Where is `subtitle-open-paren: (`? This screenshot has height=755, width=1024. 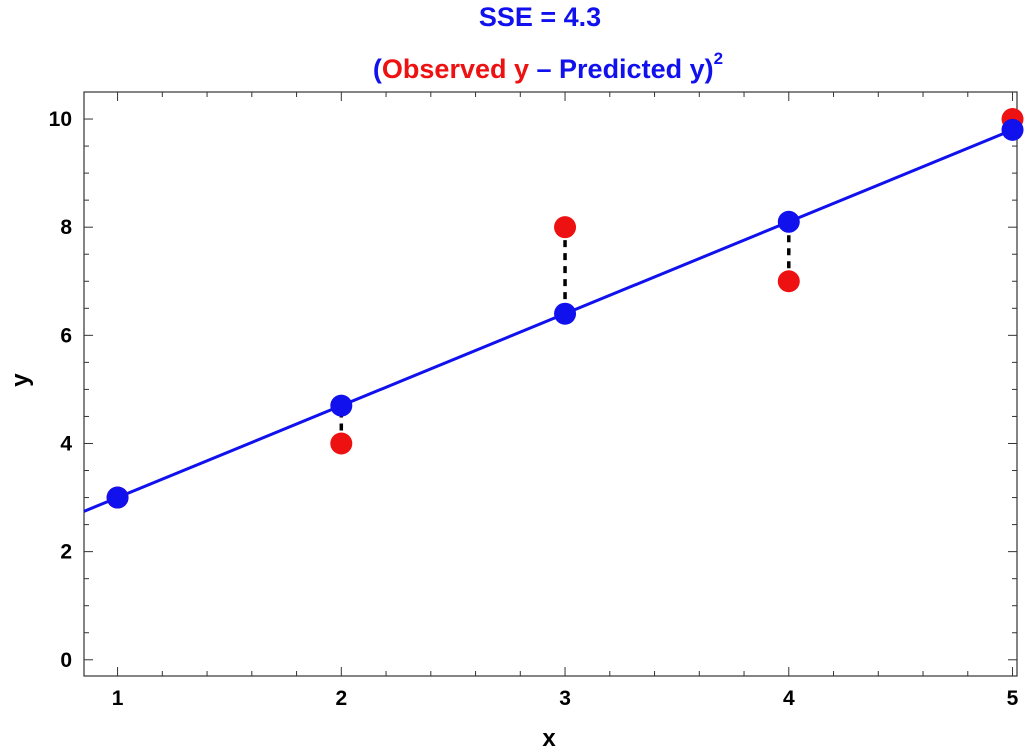 subtitle-open-paren: ( is located at coordinates (377, 69).